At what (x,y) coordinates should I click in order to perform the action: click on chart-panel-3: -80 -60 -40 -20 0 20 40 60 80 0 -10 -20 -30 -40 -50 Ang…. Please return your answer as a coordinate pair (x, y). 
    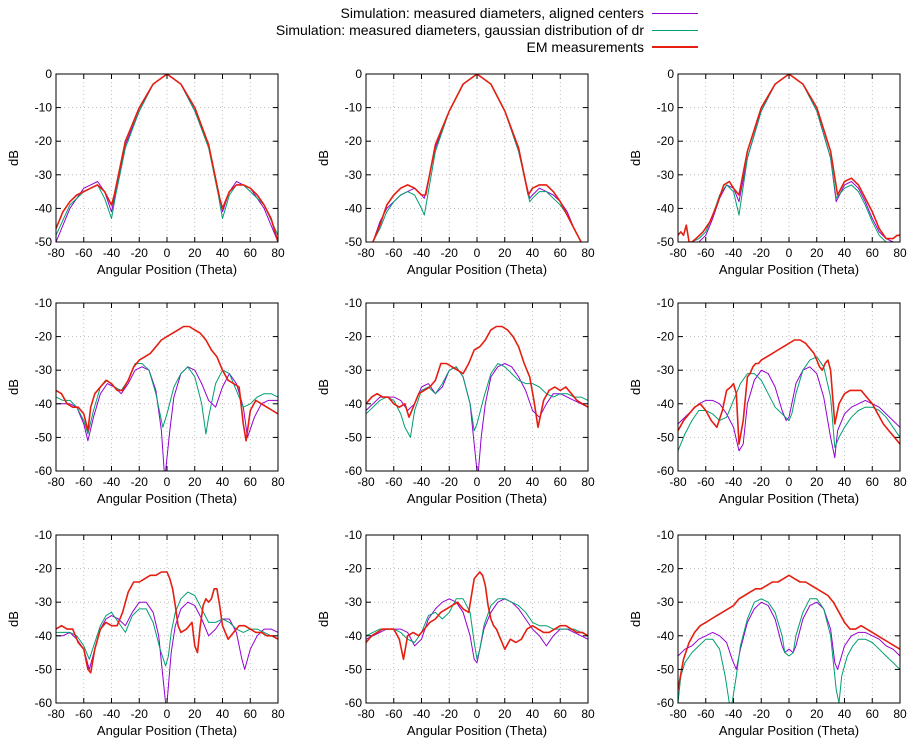
    Looking at the image, I should click on (767, 172).